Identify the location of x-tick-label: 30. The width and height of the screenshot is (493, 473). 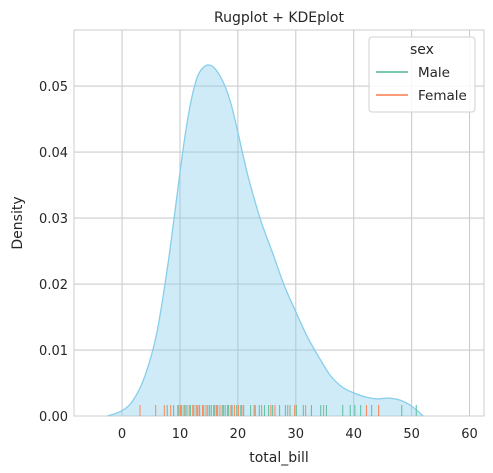
(296, 434).